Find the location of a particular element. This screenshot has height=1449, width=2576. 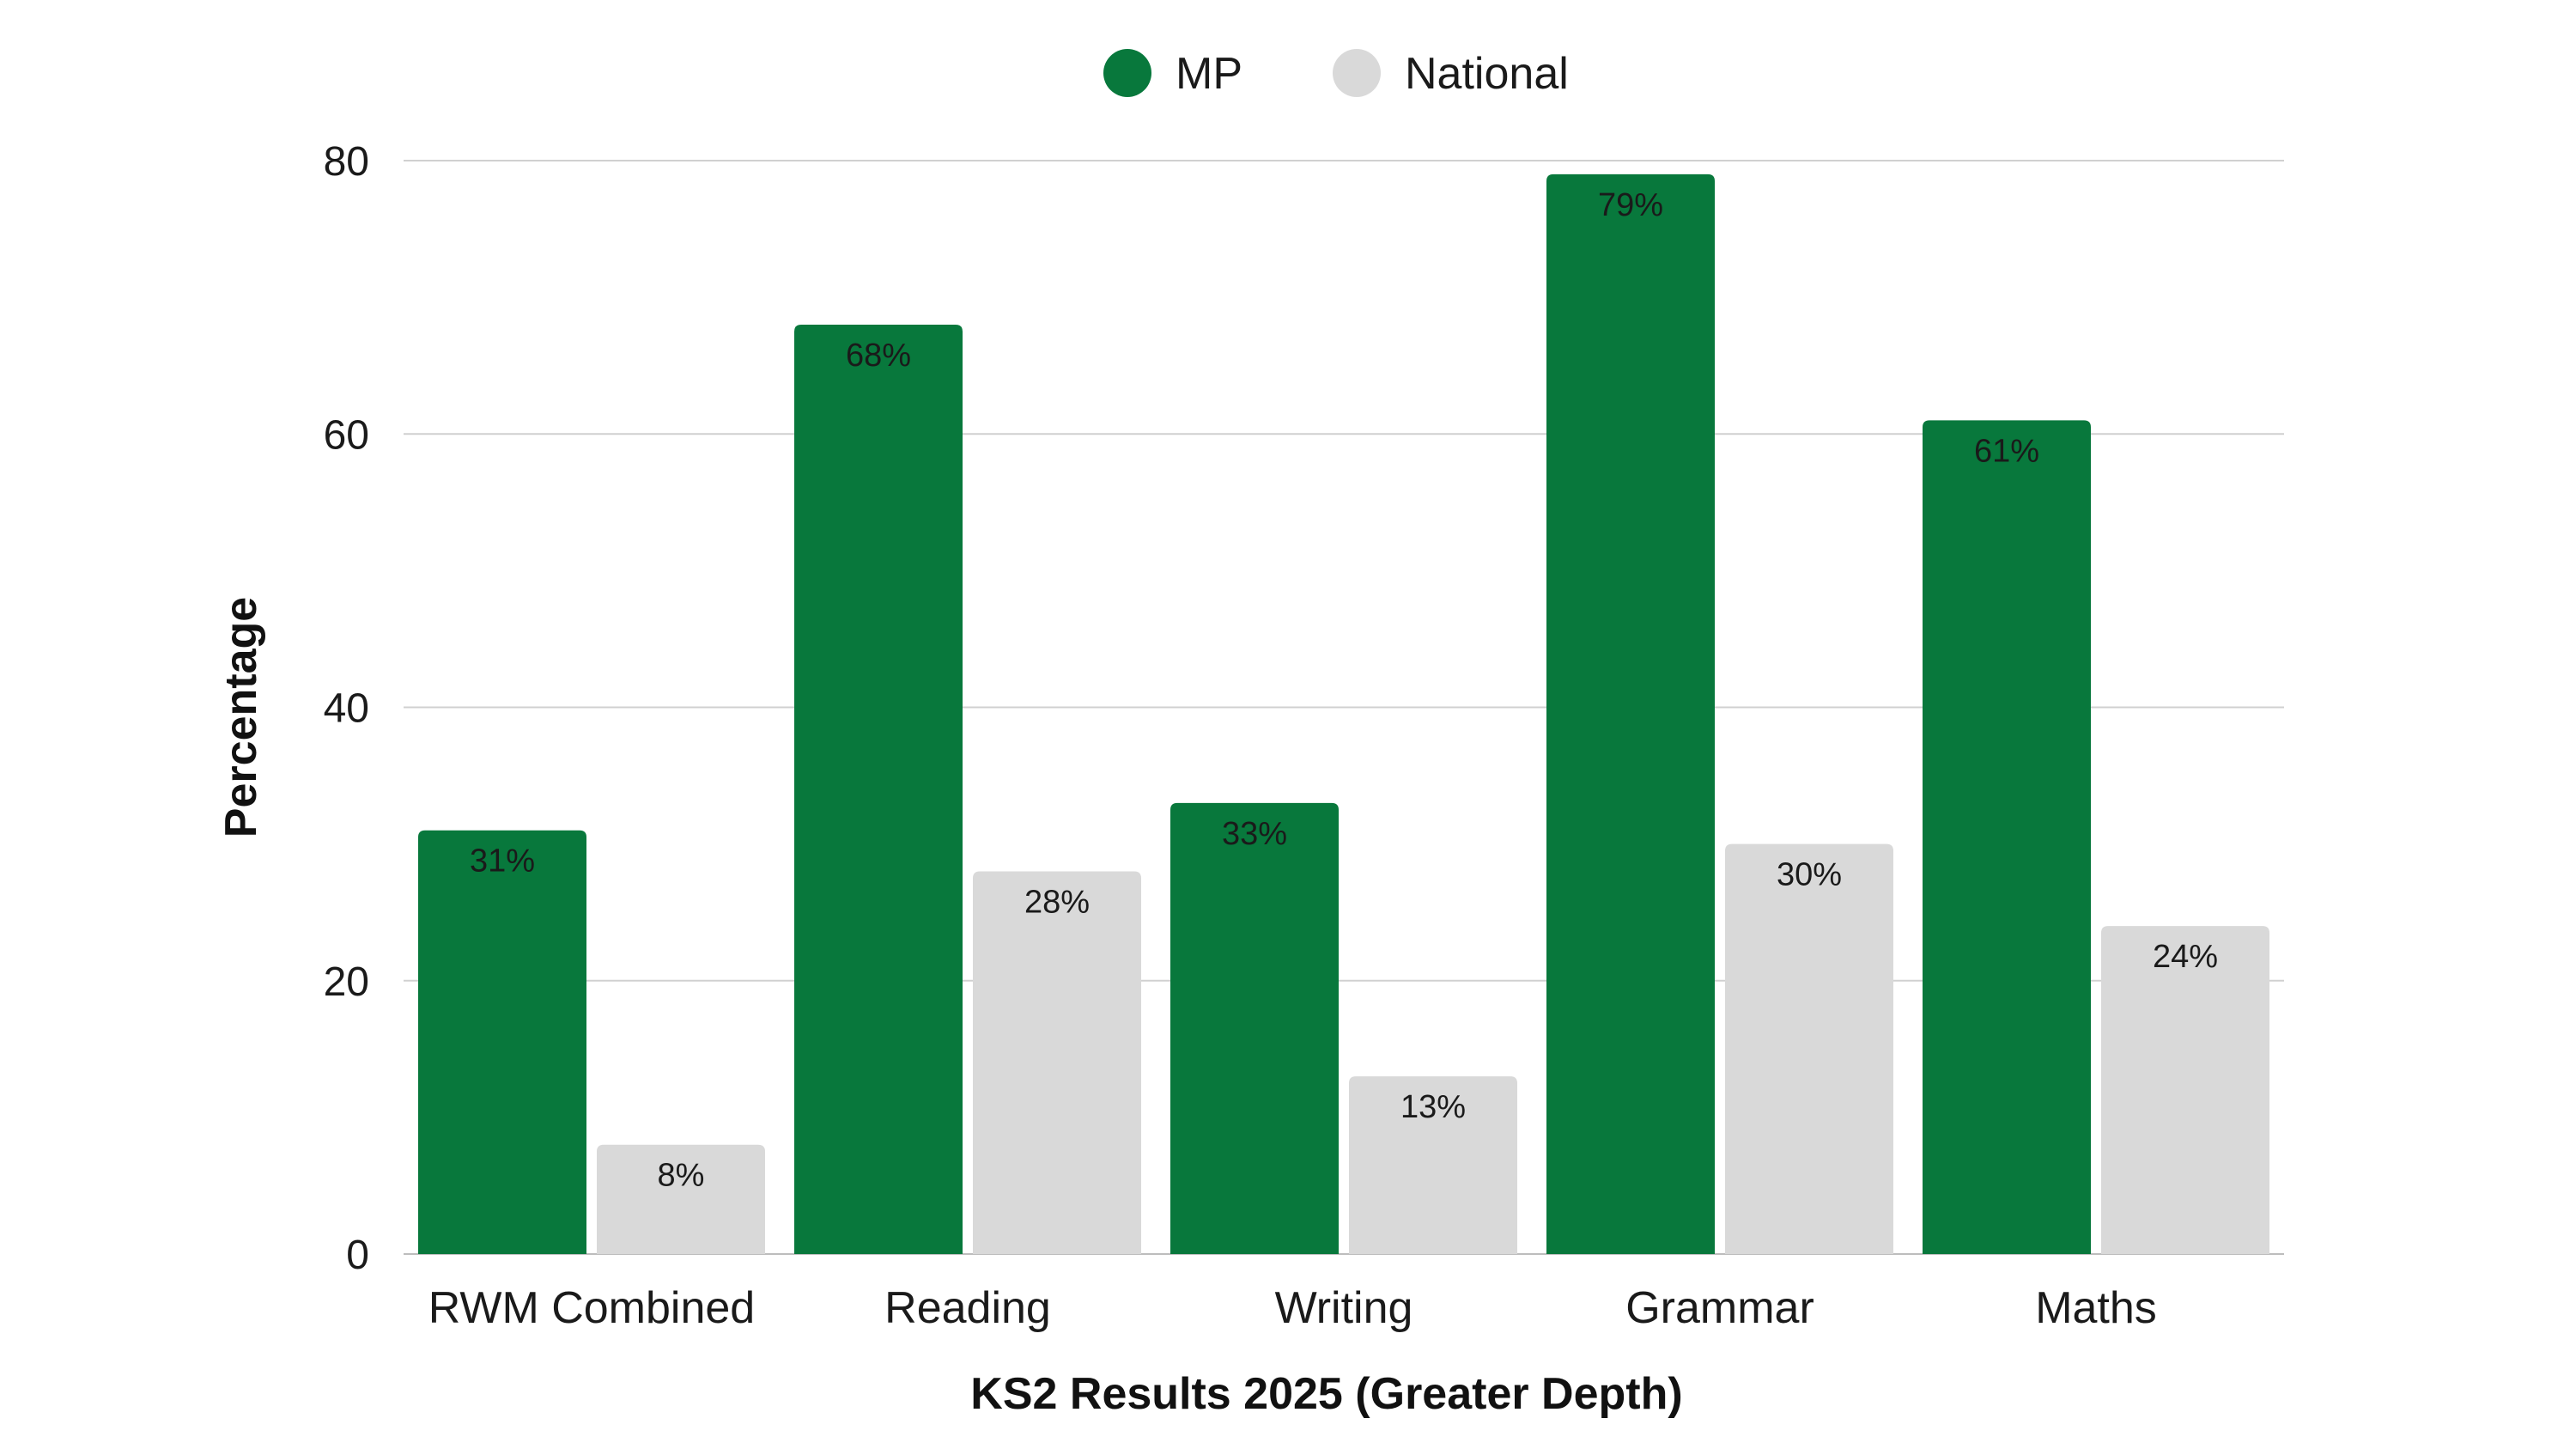

bar-mp-grammar is located at coordinates (1631, 714).